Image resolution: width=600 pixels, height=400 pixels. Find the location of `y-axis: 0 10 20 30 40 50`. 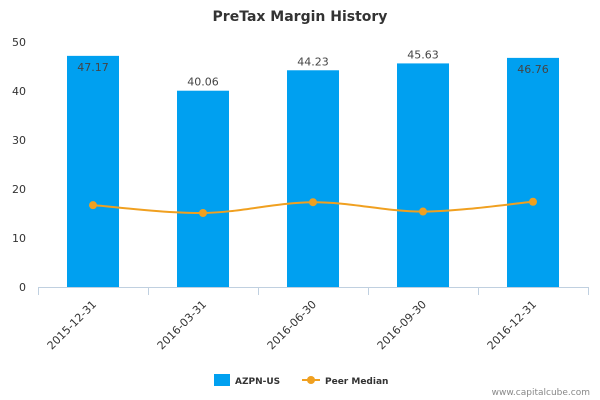

y-axis: 0 10 20 30 40 50 is located at coordinates (19, 165).